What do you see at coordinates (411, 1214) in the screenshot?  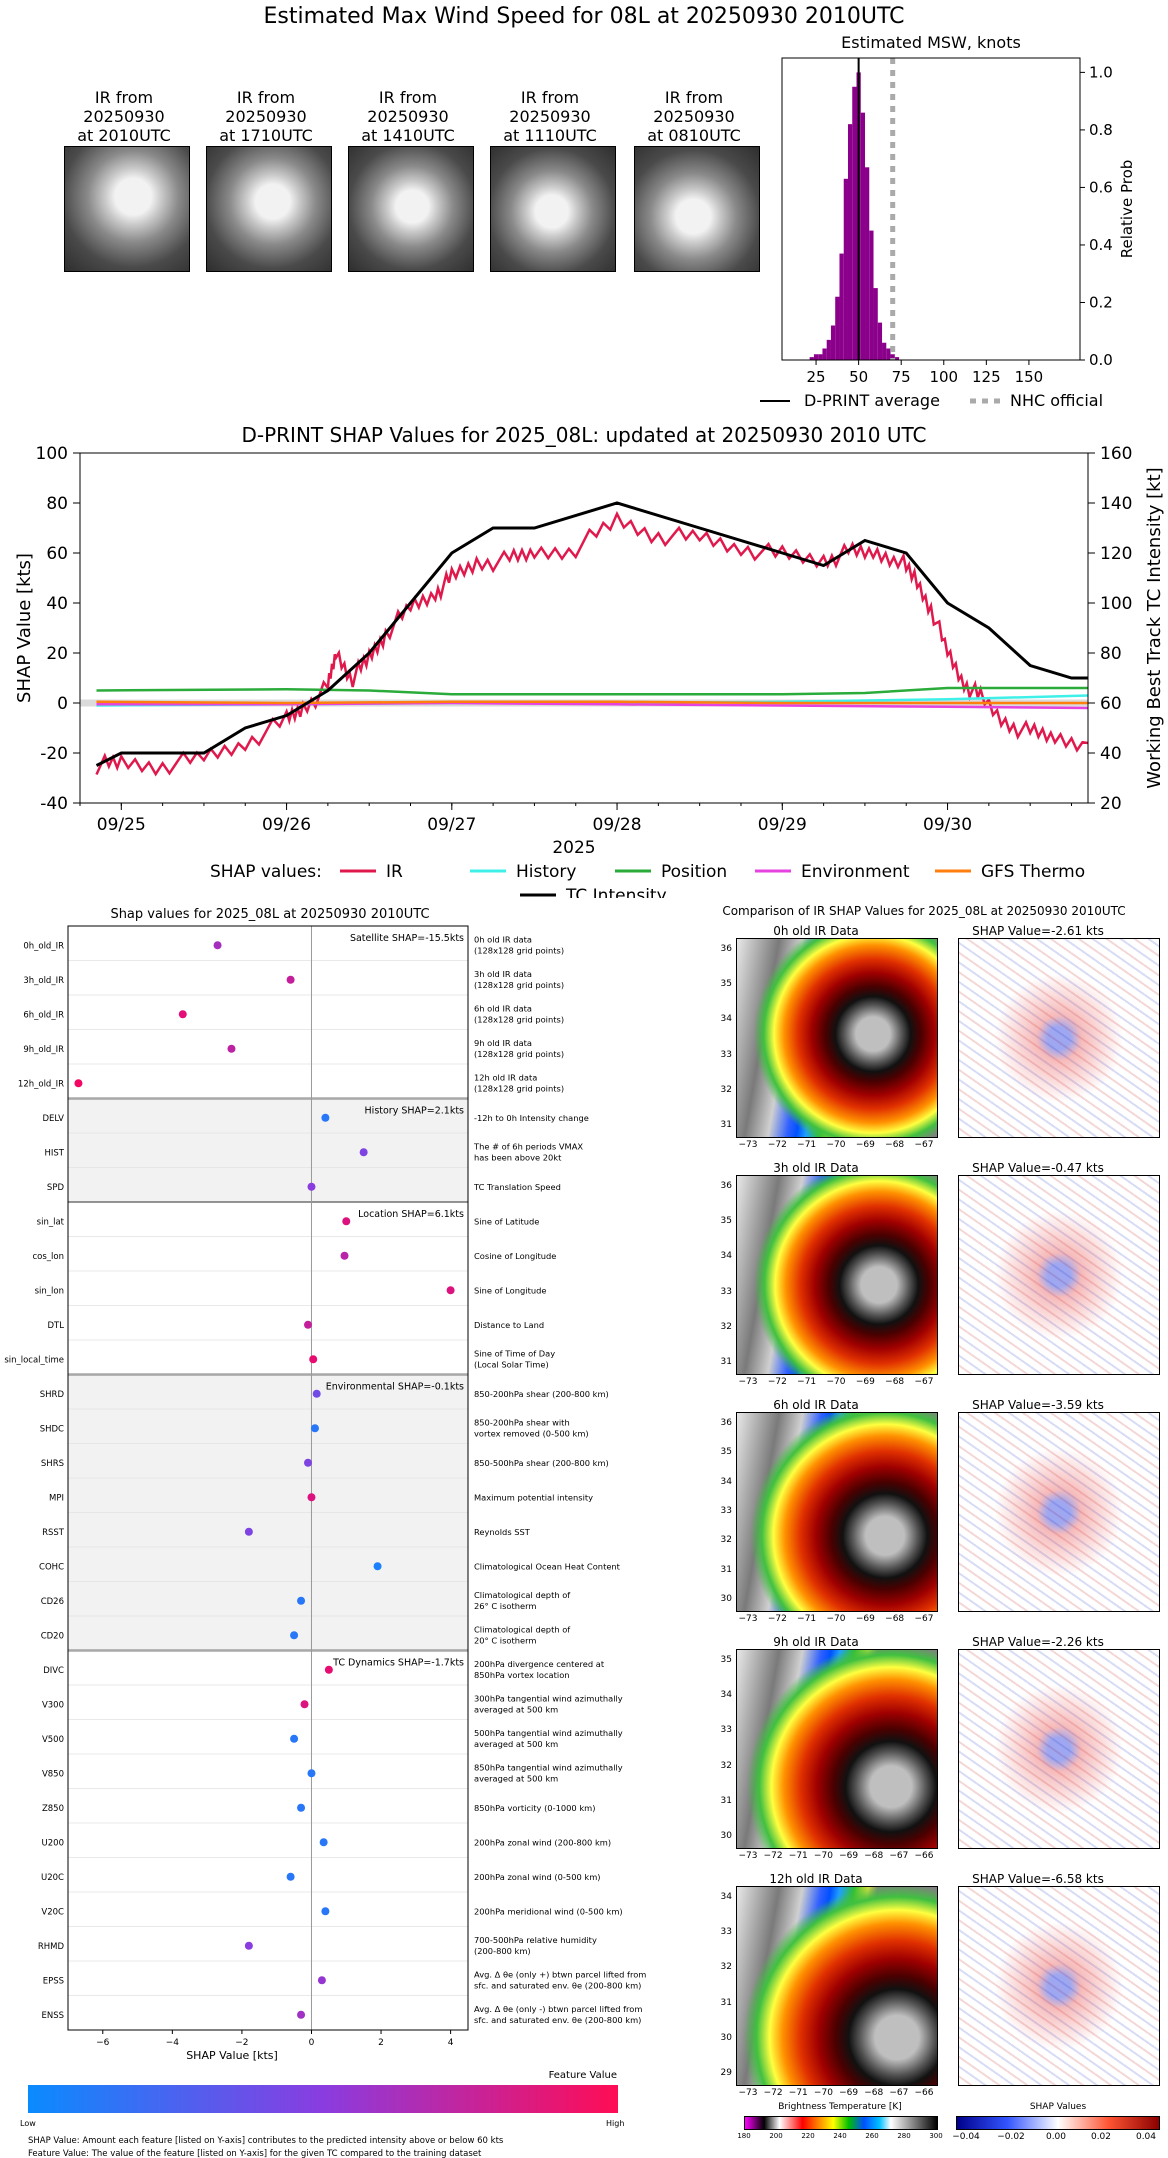 I see `group-label: Location SHAP=6.1kts` at bounding box center [411, 1214].